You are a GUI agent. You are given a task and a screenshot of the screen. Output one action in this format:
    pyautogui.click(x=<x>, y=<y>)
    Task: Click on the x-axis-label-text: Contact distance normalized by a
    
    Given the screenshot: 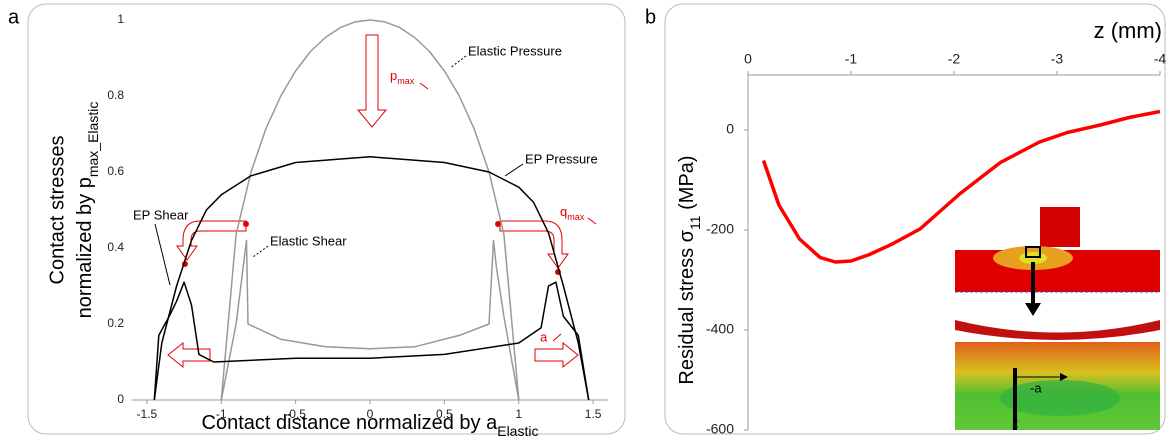 What is the action you would take?
    pyautogui.click(x=350, y=423)
    